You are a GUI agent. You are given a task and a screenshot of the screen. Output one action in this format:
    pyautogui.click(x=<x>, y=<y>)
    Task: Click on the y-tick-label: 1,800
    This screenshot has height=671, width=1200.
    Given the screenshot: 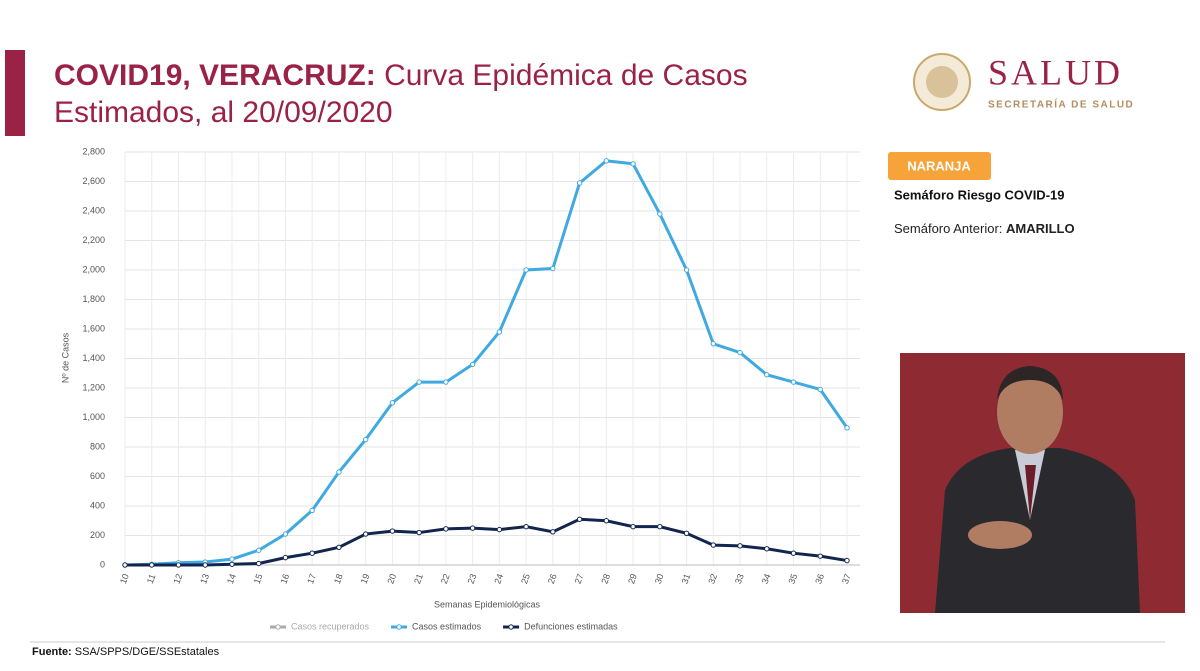 What is the action you would take?
    pyautogui.click(x=93, y=299)
    